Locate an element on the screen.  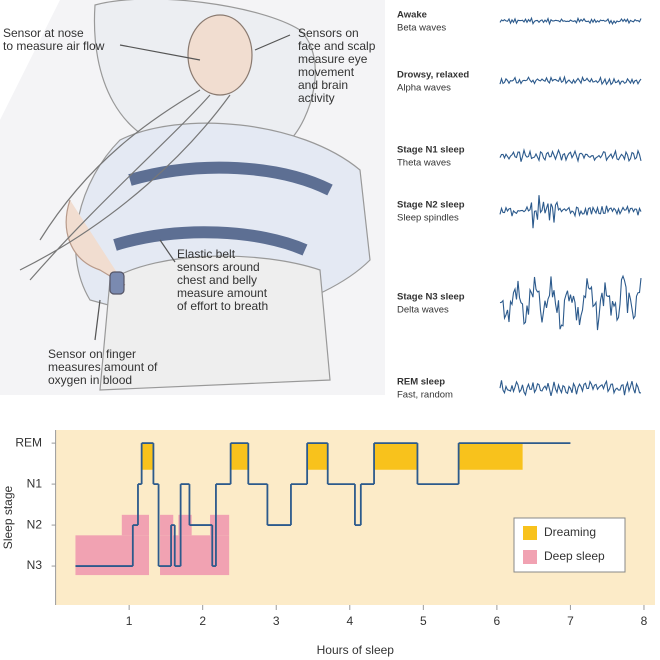
stage-name: Stage N3 sleep is located at coordinates (431, 297).